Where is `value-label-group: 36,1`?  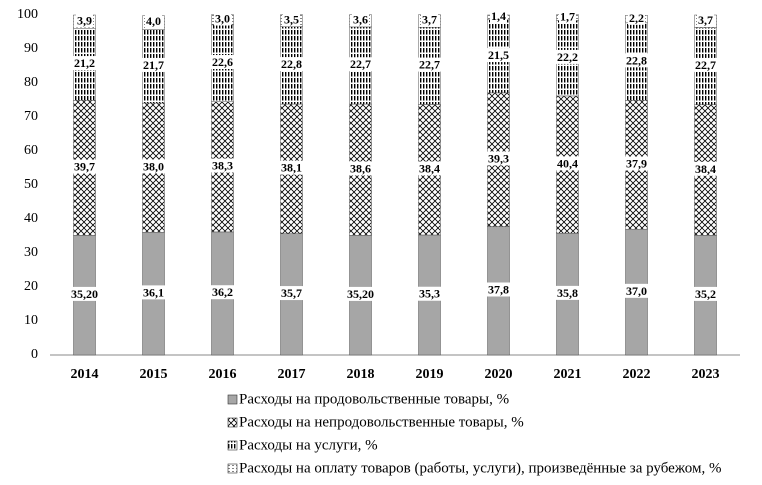 value-label-group: 36,1 is located at coordinates (153, 292).